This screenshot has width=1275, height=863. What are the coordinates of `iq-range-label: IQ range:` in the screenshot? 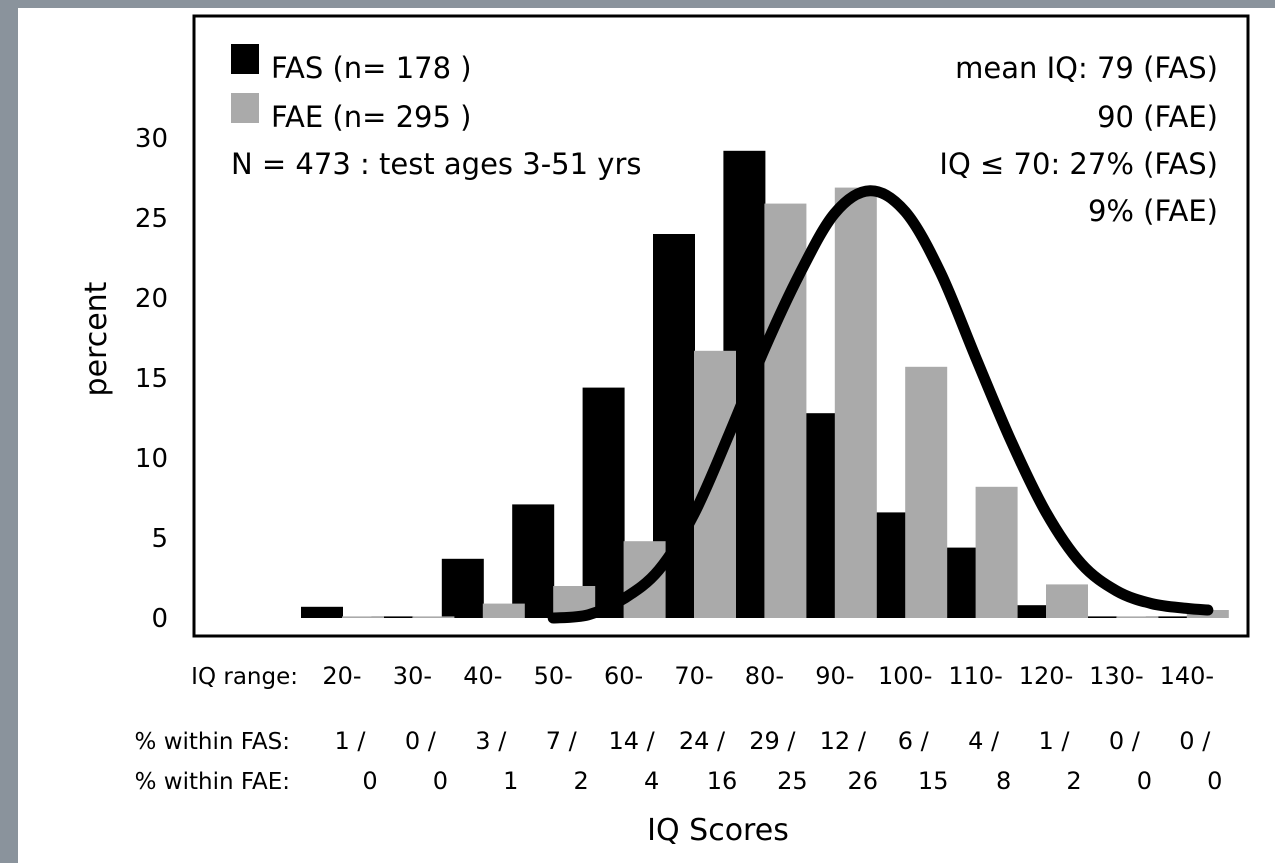 It's located at (244, 677).